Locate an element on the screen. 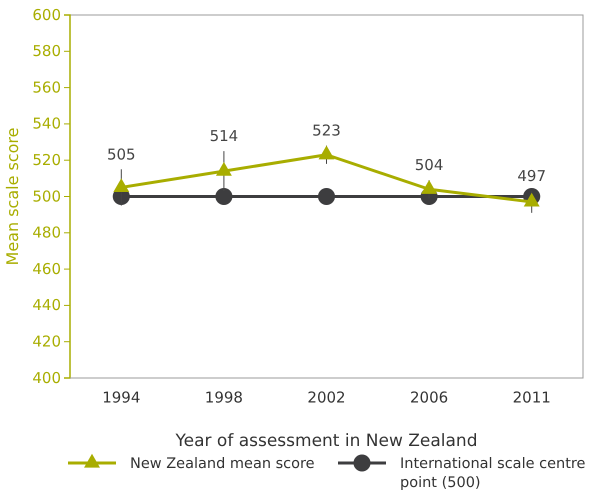  y-axis-title: Mean scale score is located at coordinates (12, 197).